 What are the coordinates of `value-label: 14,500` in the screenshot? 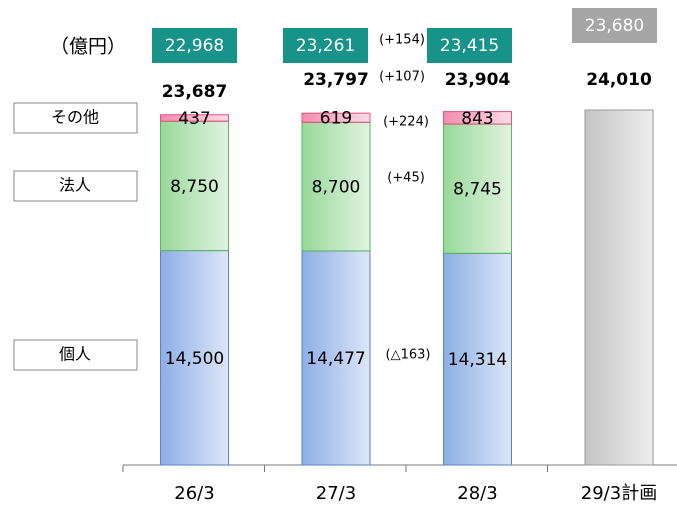 It's located at (194, 359).